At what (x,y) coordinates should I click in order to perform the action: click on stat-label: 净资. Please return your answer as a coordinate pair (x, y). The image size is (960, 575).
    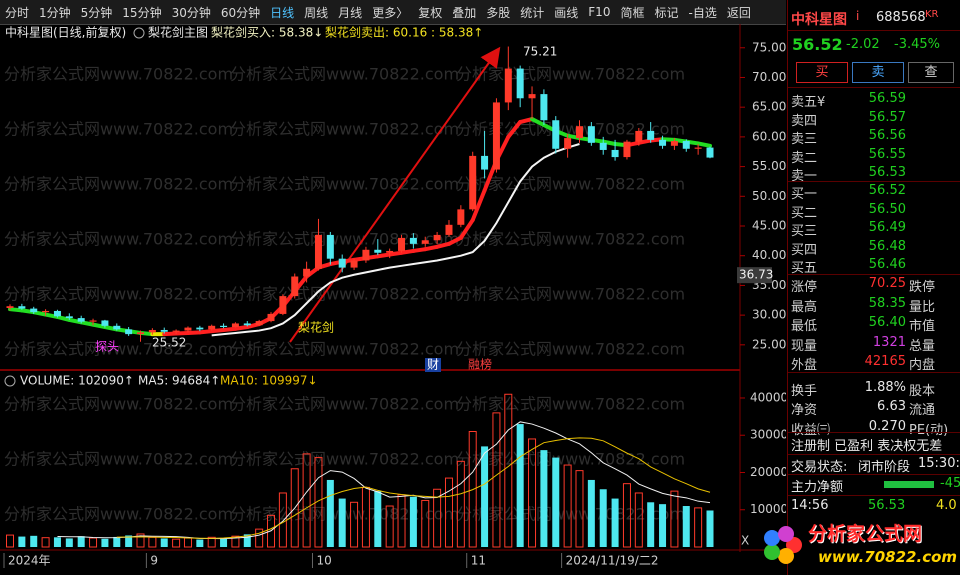
    Looking at the image, I should click on (804, 410).